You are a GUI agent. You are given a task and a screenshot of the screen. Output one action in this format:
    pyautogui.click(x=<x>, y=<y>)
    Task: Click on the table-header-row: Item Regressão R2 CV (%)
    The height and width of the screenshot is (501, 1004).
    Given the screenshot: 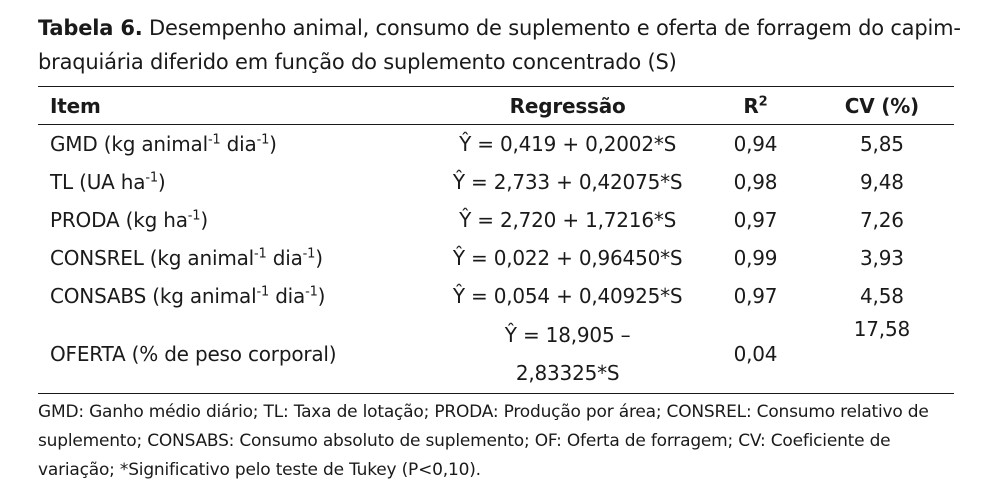 What is the action you would take?
    pyautogui.click(x=496, y=105)
    